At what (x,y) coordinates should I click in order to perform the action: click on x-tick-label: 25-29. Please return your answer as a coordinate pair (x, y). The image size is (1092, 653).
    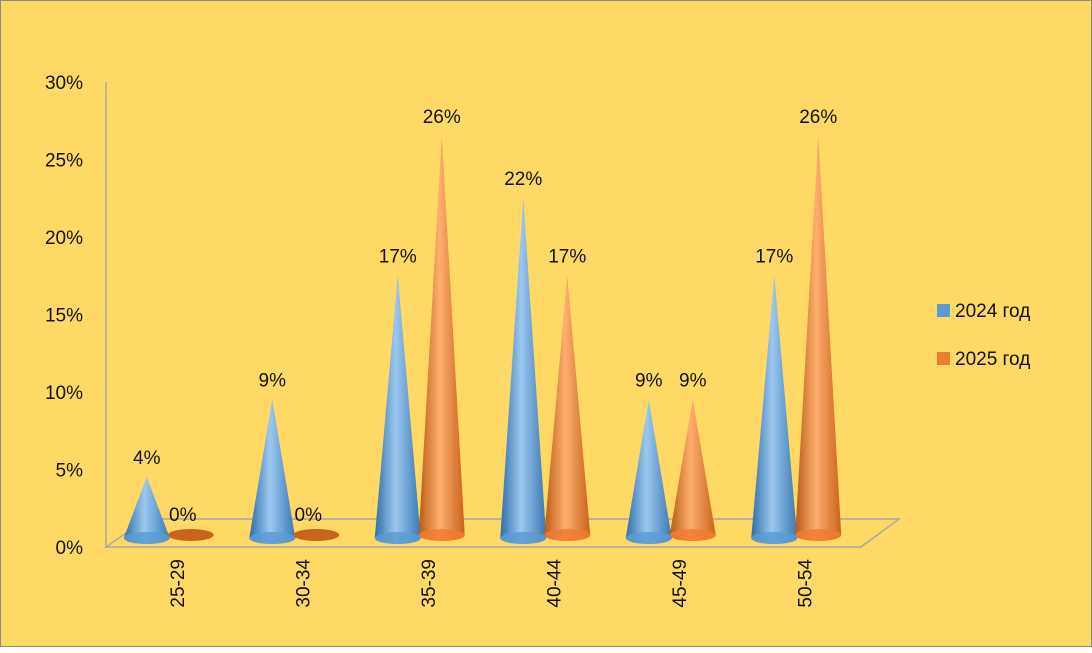
    Looking at the image, I should click on (178, 583).